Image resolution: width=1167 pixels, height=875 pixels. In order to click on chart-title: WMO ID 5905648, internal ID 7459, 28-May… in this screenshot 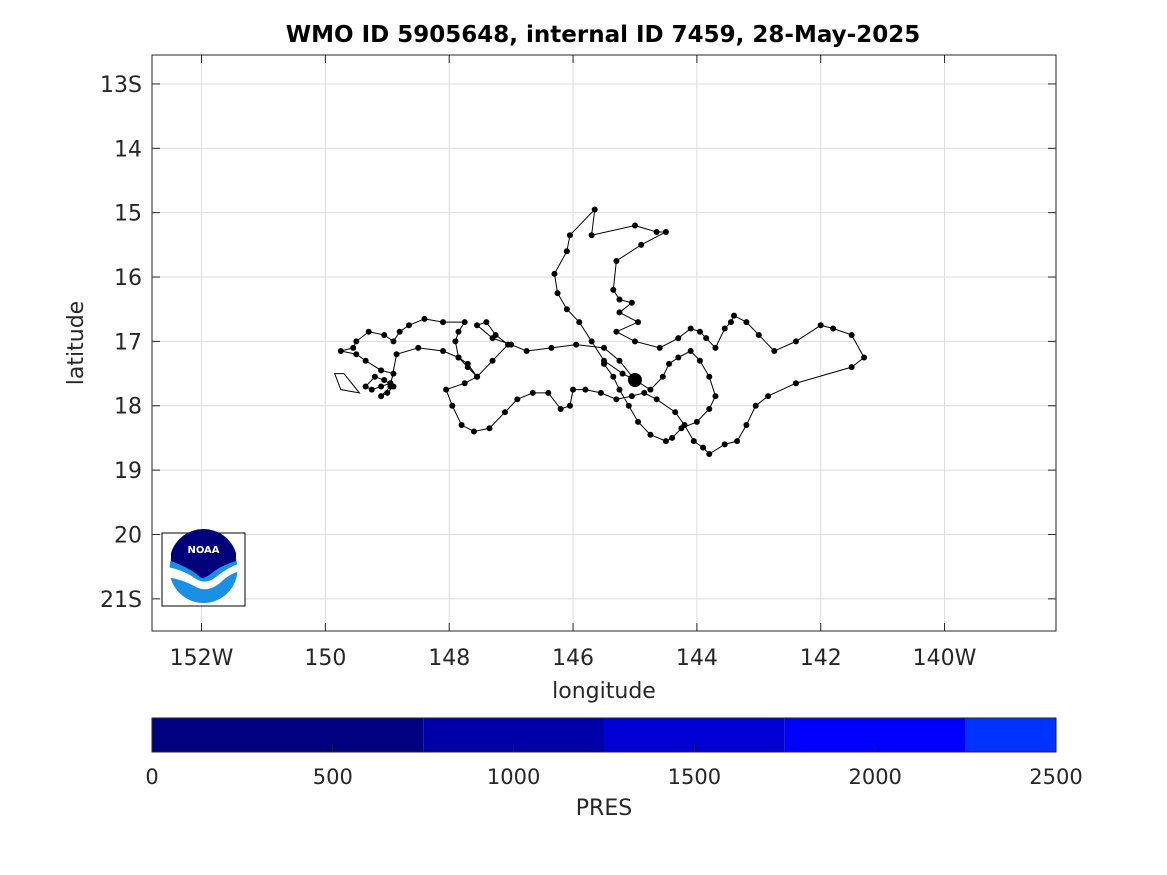, I will do `click(603, 35)`.